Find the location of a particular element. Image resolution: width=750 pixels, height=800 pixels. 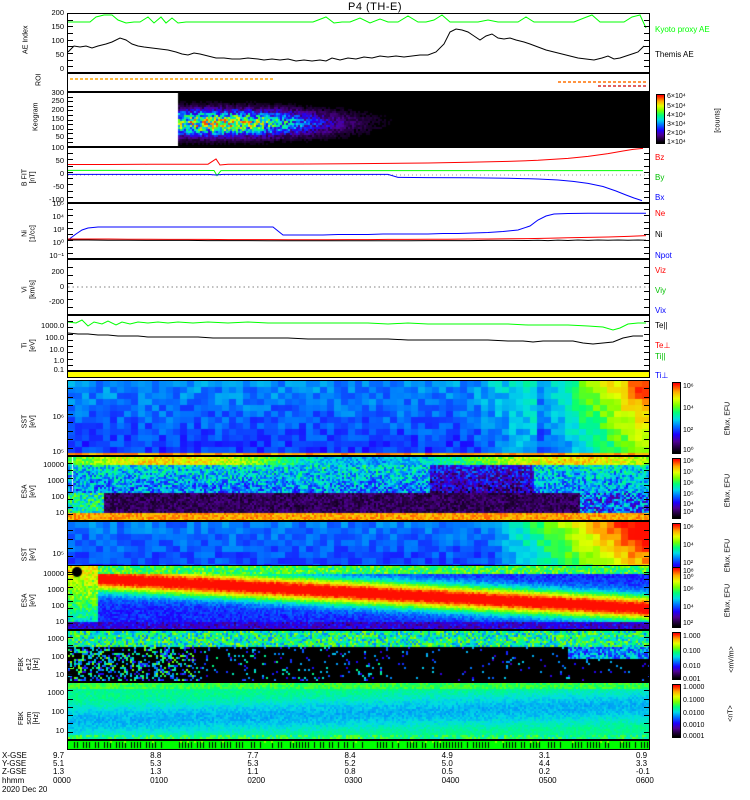

esae-ytick-10000: 10000 is located at coordinates (53, 464).